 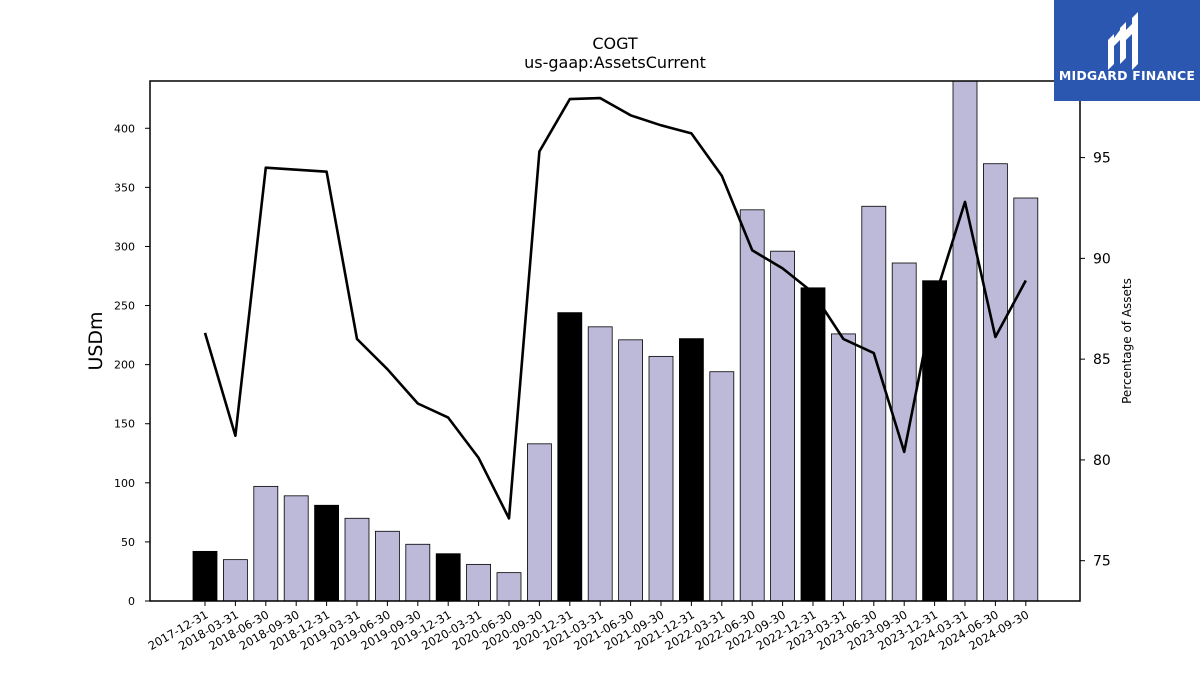 I want to click on midgard-finance-logo: MIDGARD FINANCE, so click(x=1127, y=50).